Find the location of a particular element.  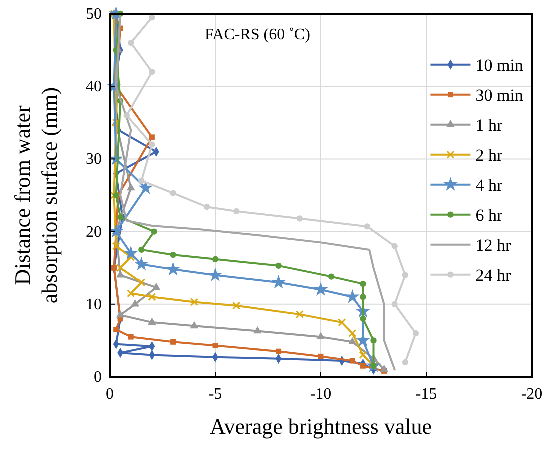

y-tick-label: 40 is located at coordinates (94, 87).